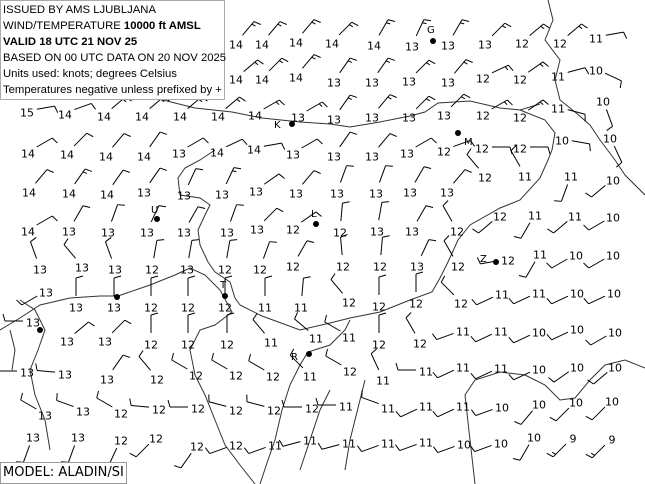  What do you see at coordinates (468, 142) in the screenshot?
I see `city-label: M` at bounding box center [468, 142].